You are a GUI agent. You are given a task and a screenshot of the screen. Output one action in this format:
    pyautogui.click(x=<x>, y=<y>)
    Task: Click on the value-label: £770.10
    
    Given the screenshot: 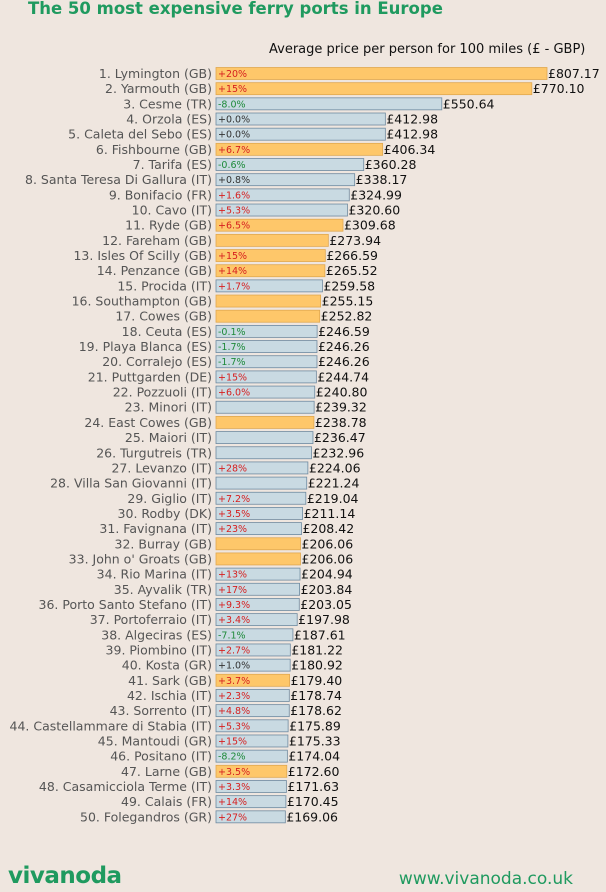 What is the action you would take?
    pyautogui.click(x=559, y=88)
    